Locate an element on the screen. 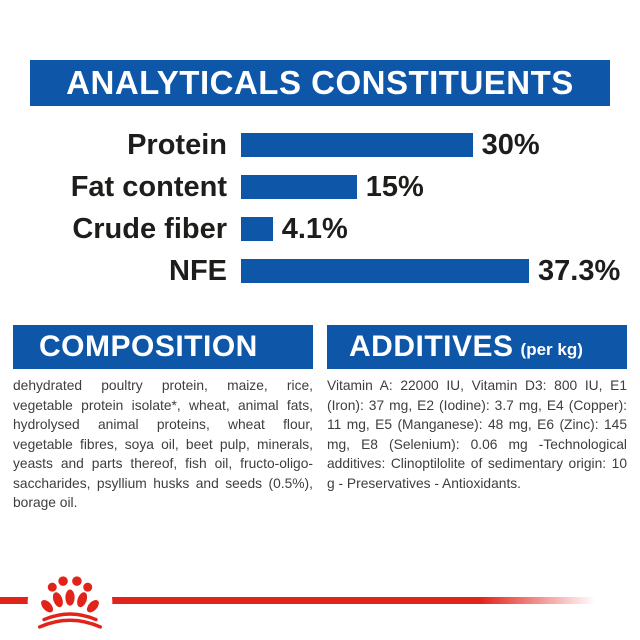 Image resolution: width=640 pixels, height=640 pixels. bar-value: 15% is located at coordinates (394, 186).